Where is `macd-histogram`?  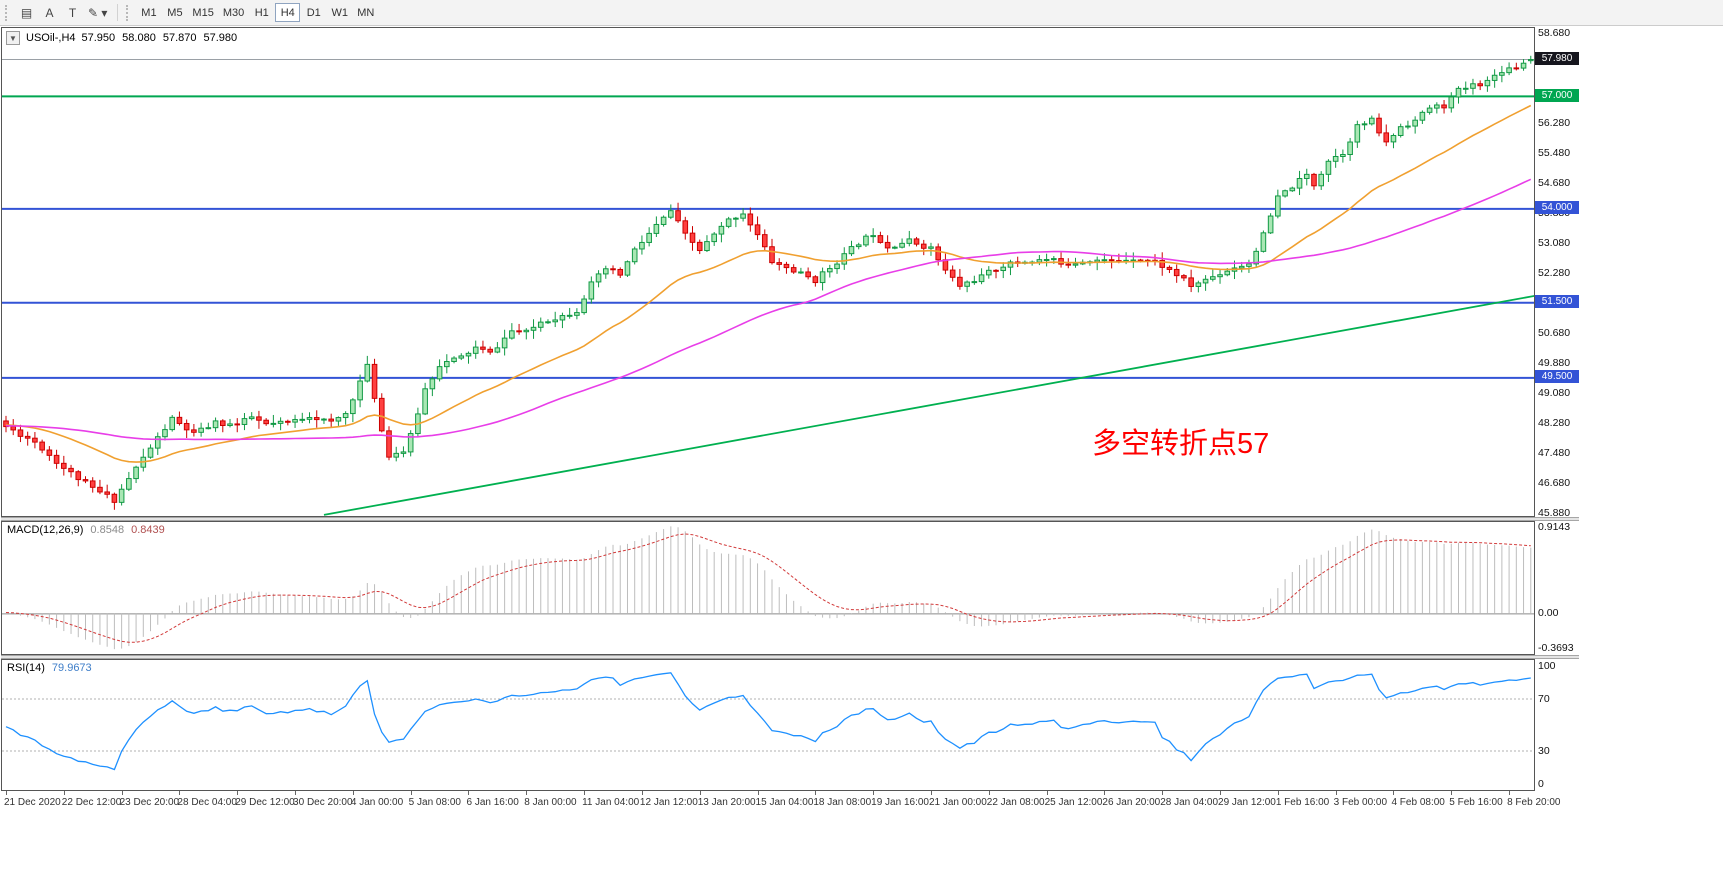
macd-histogram is located at coordinates (768, 588).